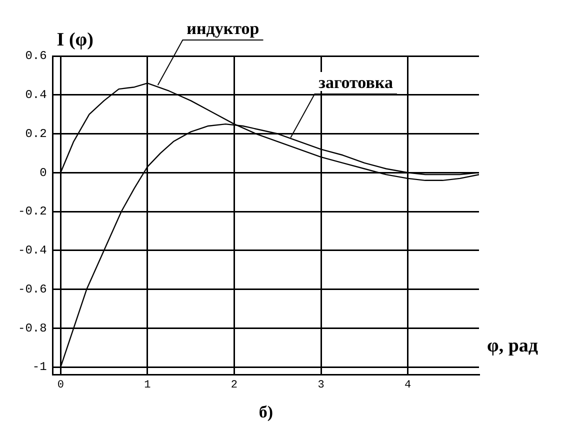  What do you see at coordinates (75, 39) in the screenshot?
I see `y-axis-title: I (φ)` at bounding box center [75, 39].